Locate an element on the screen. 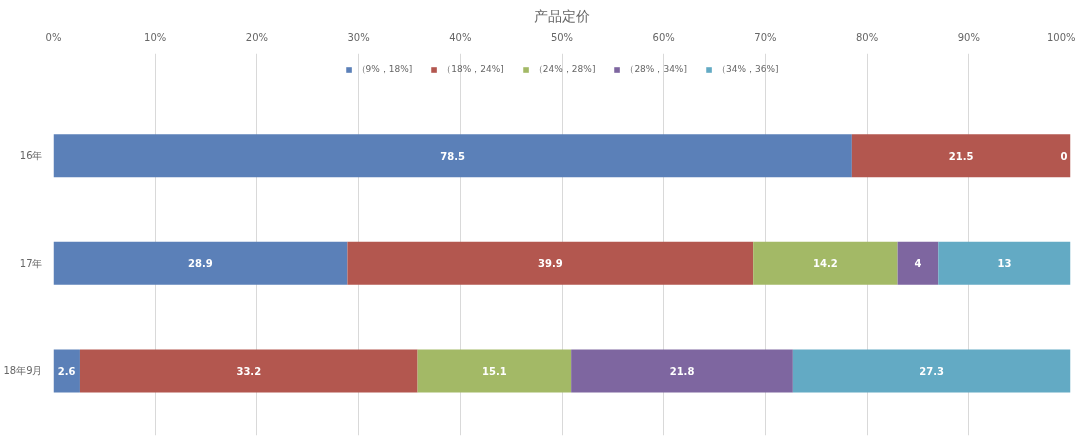 This screenshot has width=1080, height=445. data-label: 0 is located at coordinates (1064, 156).